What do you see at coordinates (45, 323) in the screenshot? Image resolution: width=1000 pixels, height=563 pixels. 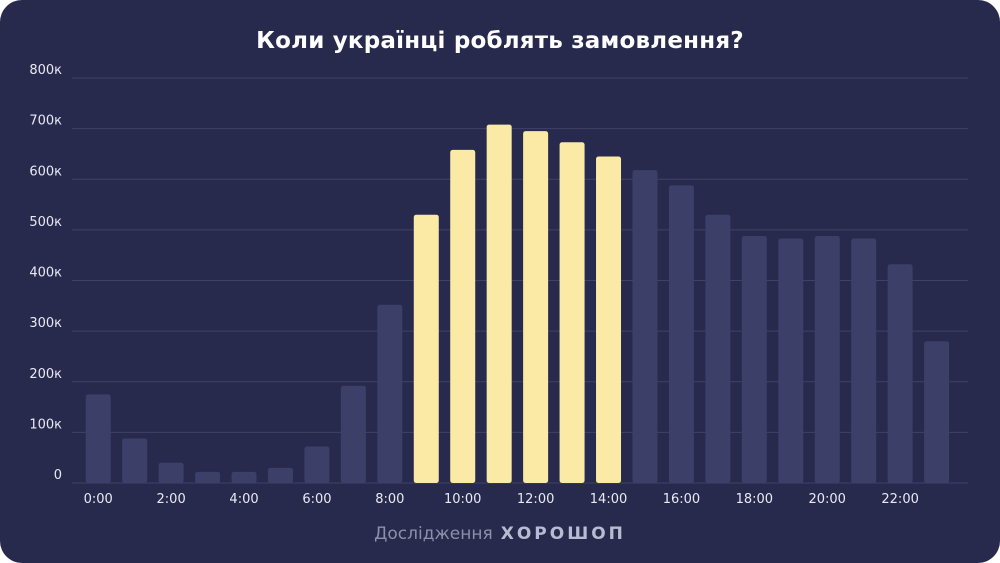 I see `y-tick-label: 300к` at bounding box center [45, 323].